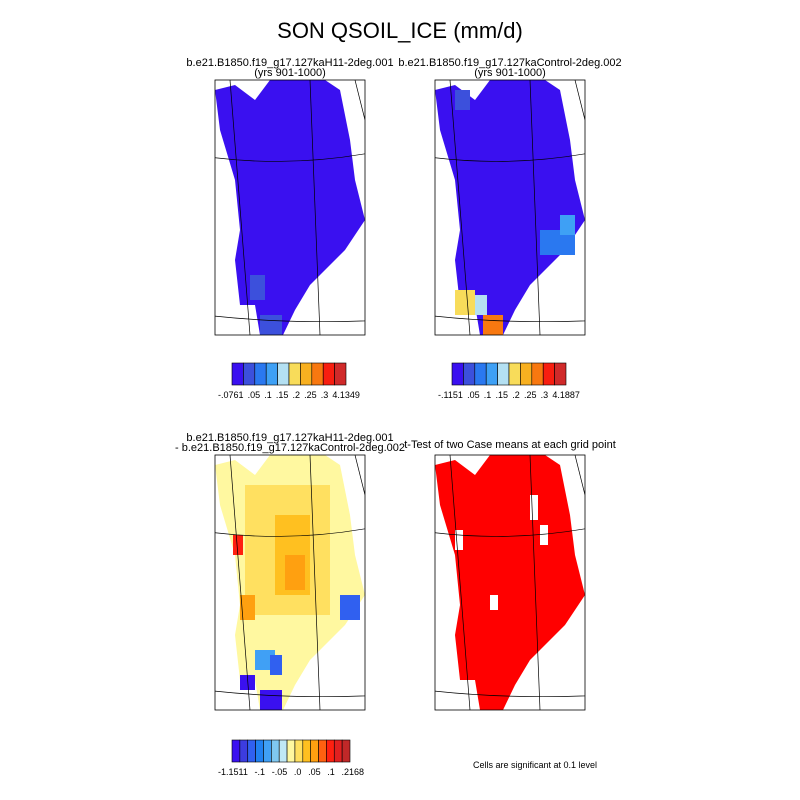 The width and height of the screenshot is (800, 800). What do you see at coordinates (297, 772) in the screenshot?
I see `colorbar-label: .0` at bounding box center [297, 772].